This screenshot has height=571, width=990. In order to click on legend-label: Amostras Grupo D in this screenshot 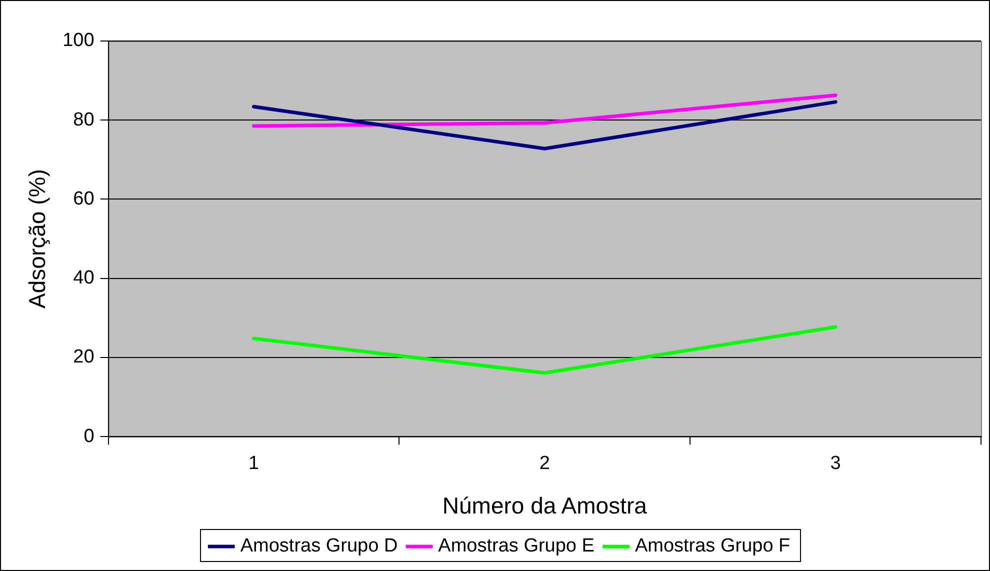, I will do `click(319, 546)`.